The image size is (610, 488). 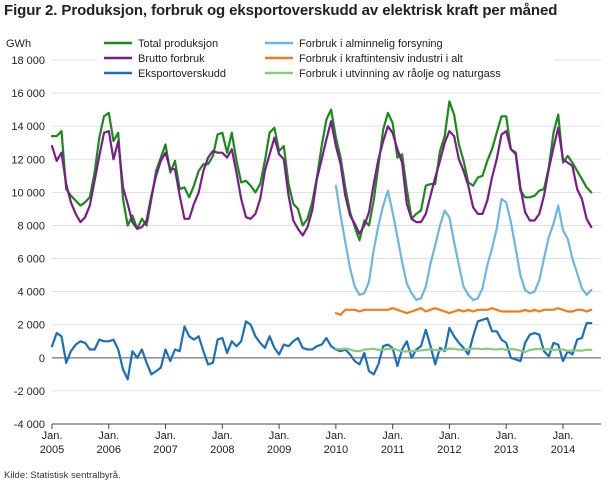 I want to click on series-utvinning-raolje-naturgass, so click(x=463, y=350).